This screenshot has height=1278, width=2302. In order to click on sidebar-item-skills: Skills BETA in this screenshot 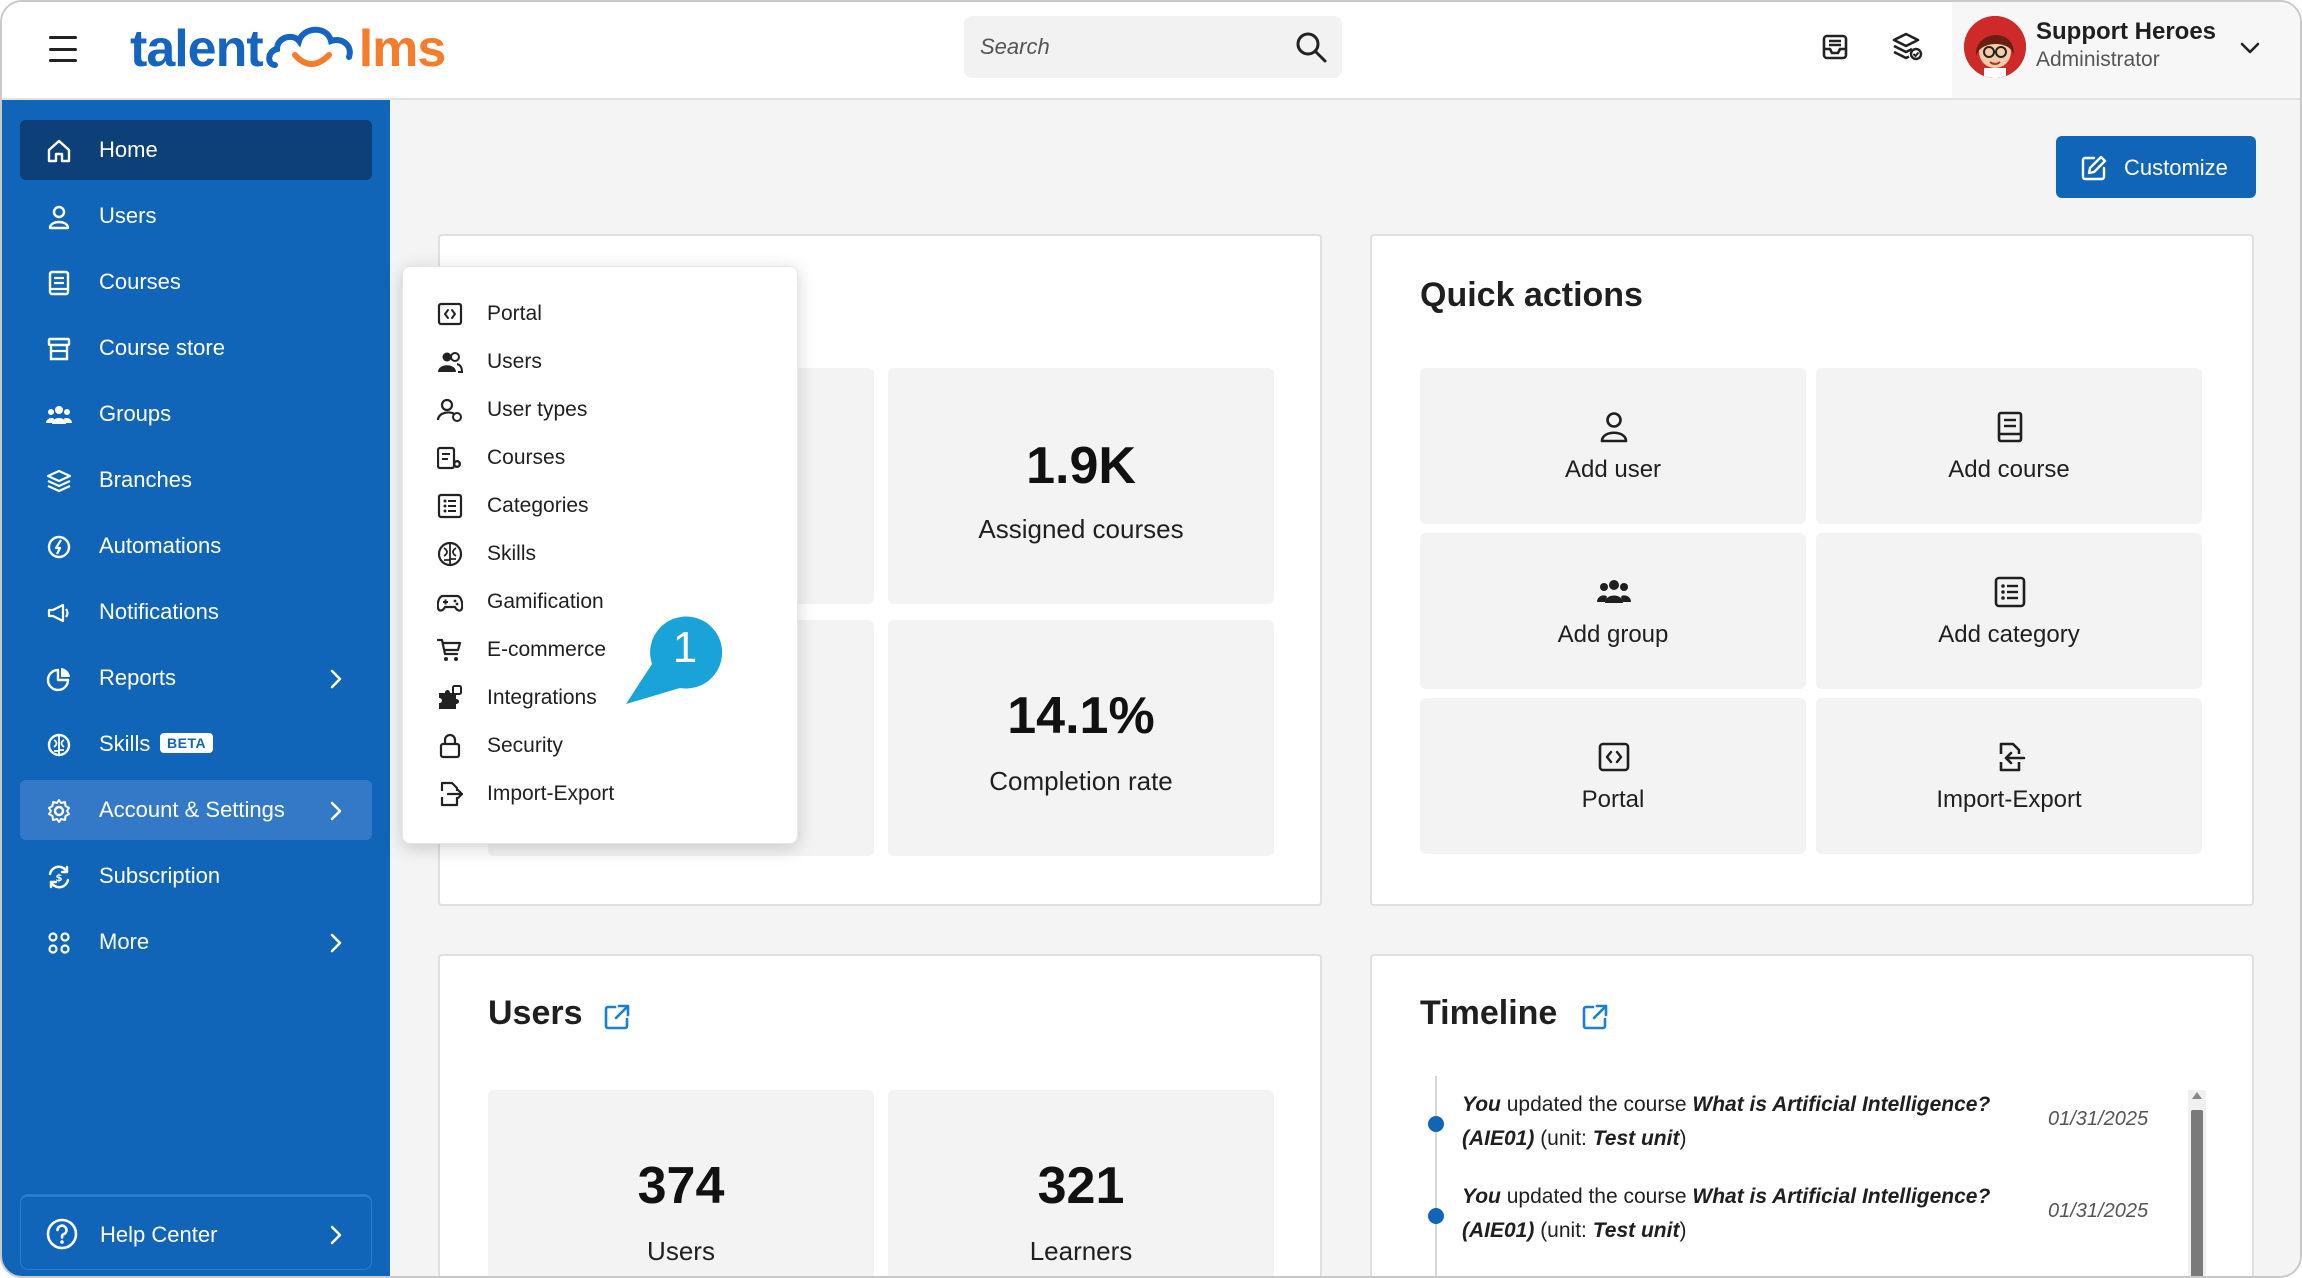, I will do `click(196, 744)`.